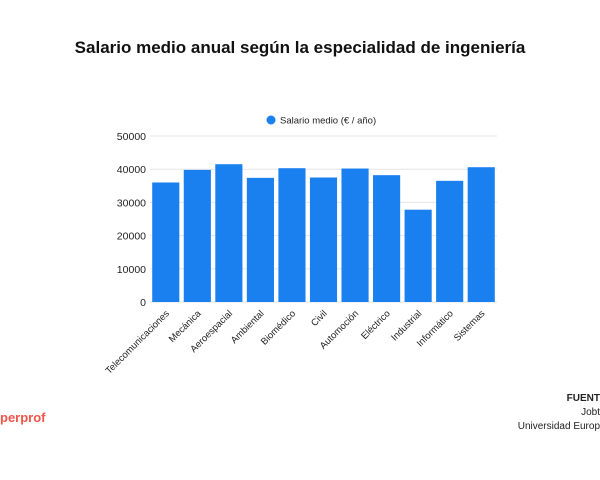 The image size is (600, 480). I want to click on legend-label: Salario medio (€ / año), so click(328, 121).